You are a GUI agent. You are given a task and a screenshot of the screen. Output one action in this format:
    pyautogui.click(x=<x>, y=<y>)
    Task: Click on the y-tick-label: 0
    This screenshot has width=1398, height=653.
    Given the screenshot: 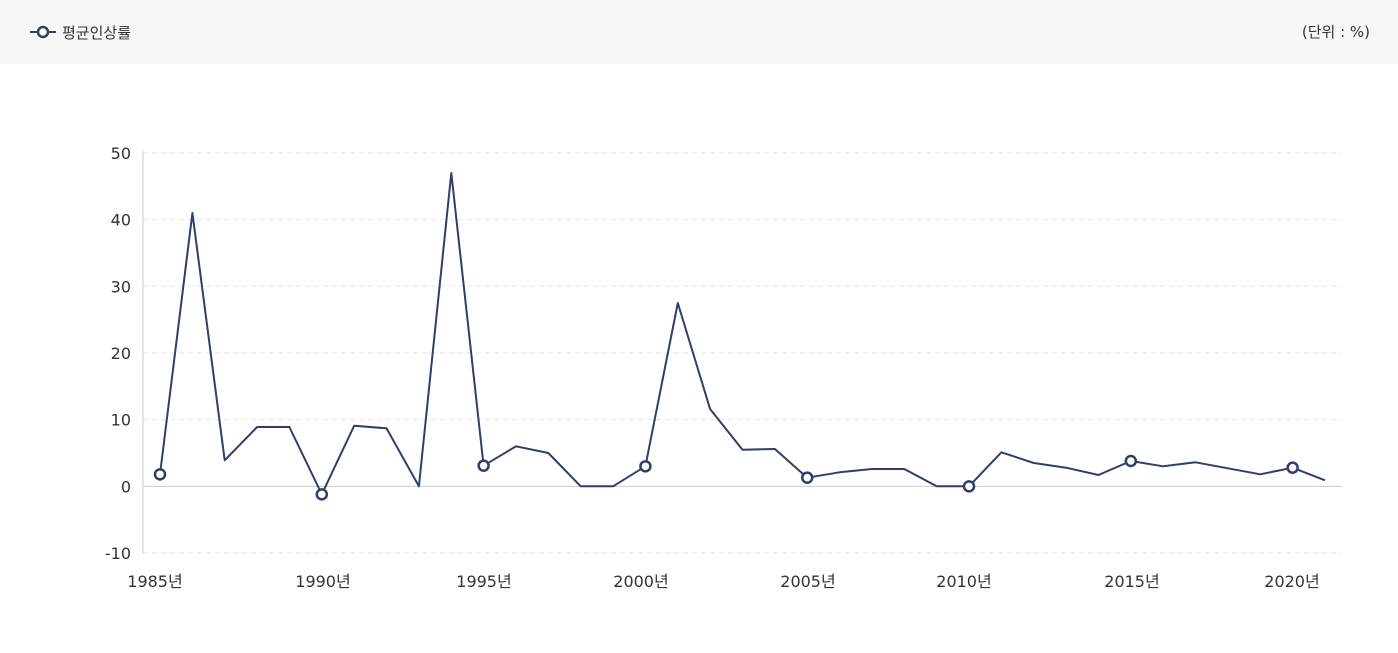 What is the action you would take?
    pyautogui.click(x=126, y=486)
    